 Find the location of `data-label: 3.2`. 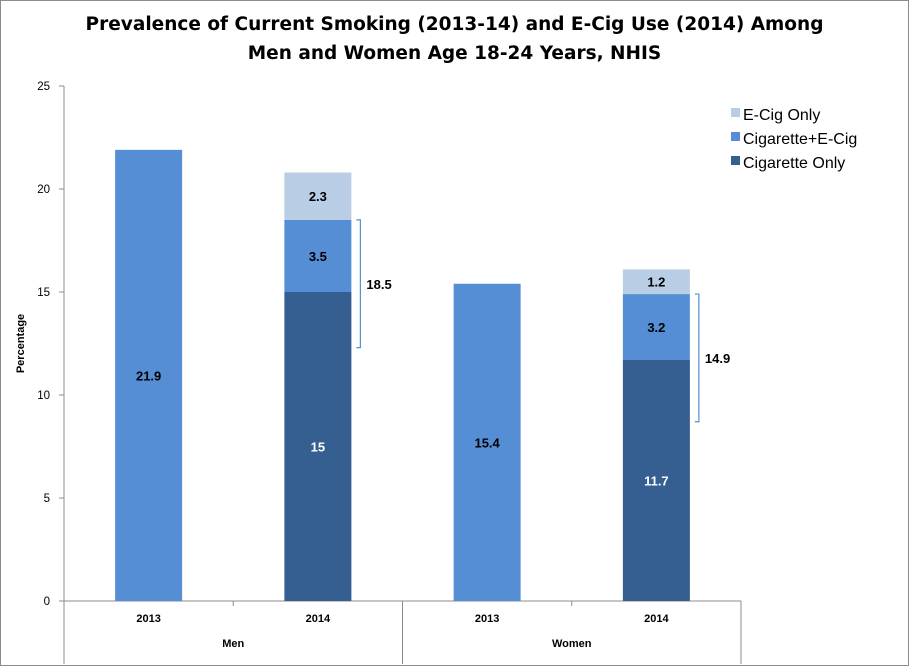

data-label: 3.2 is located at coordinates (656, 327).